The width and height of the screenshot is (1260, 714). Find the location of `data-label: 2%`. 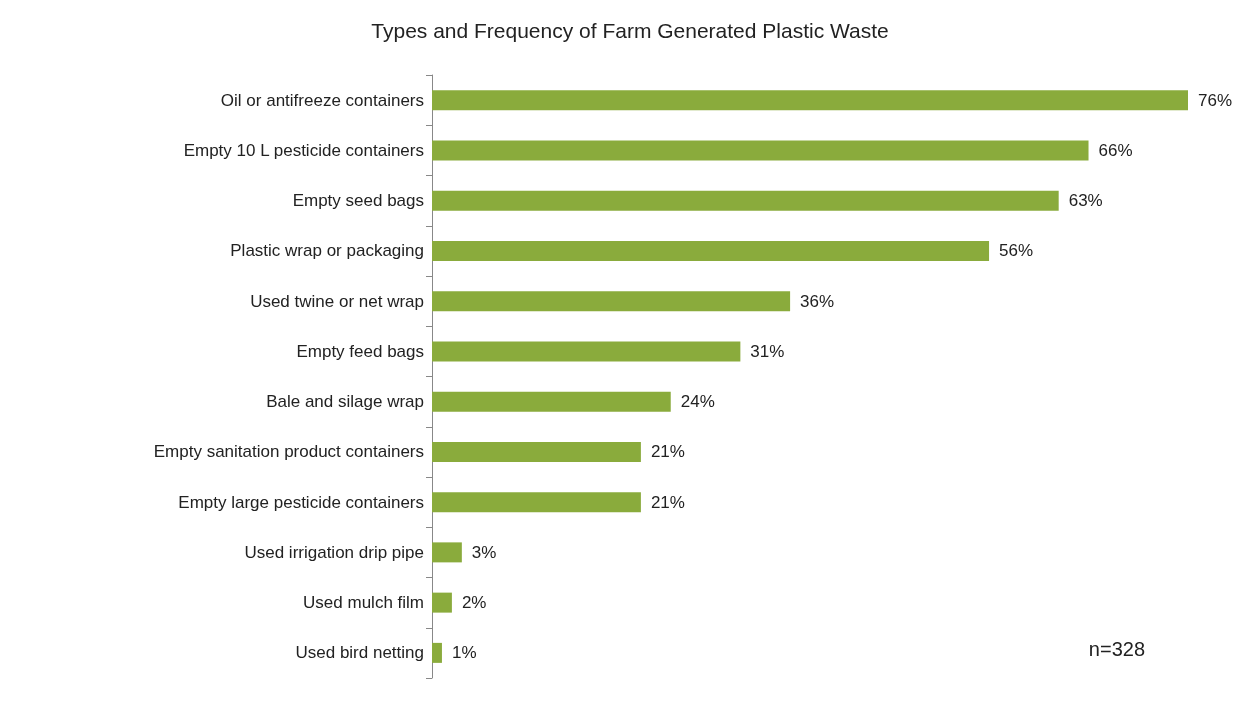

data-label: 2% is located at coordinates (474, 603).